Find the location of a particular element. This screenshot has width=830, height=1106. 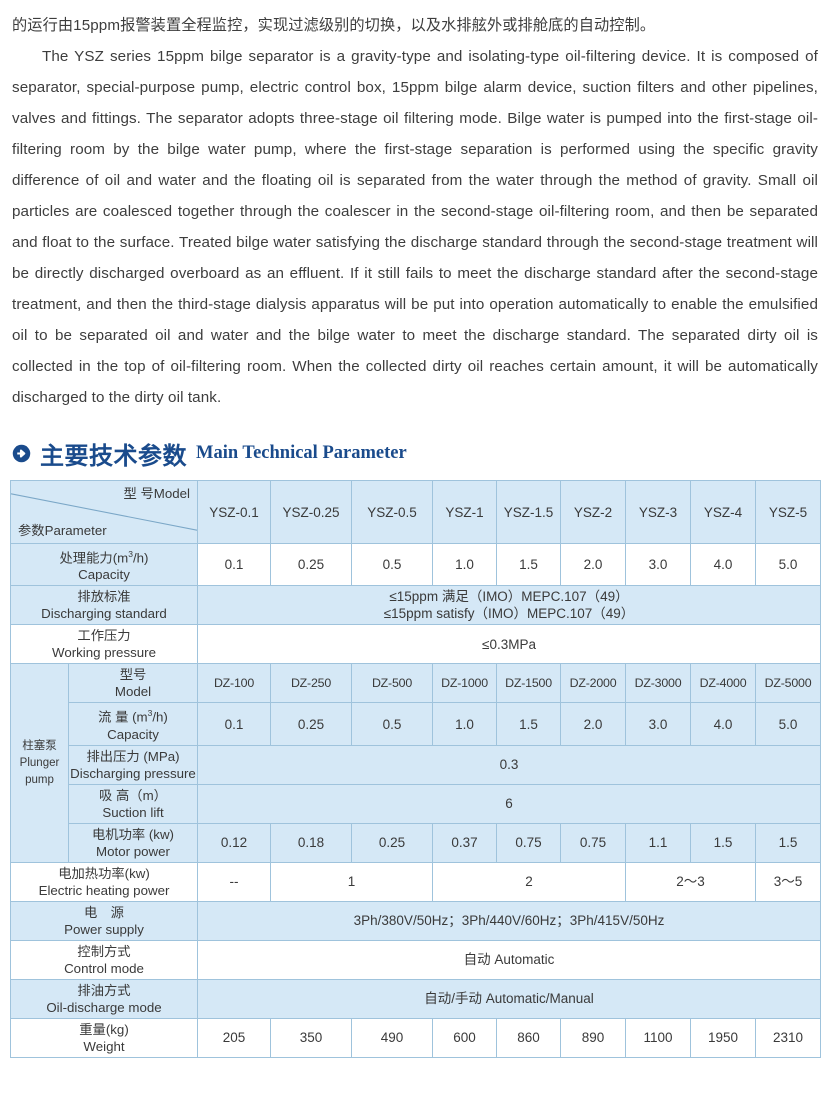

cell-working-pressure: ≤0.3MPa is located at coordinates (509, 644).